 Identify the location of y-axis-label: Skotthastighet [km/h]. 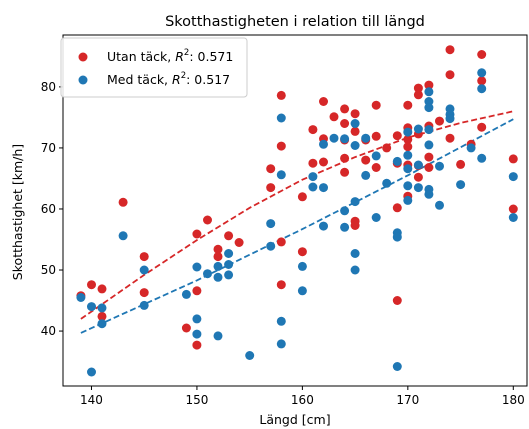
(17, 212).